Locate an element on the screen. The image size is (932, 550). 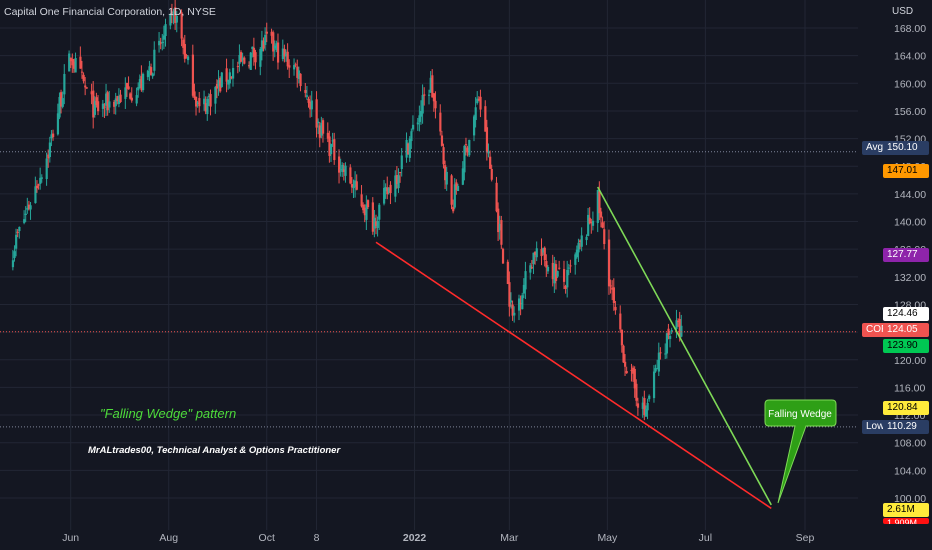
callout-bubble is located at coordinates (800, 451).